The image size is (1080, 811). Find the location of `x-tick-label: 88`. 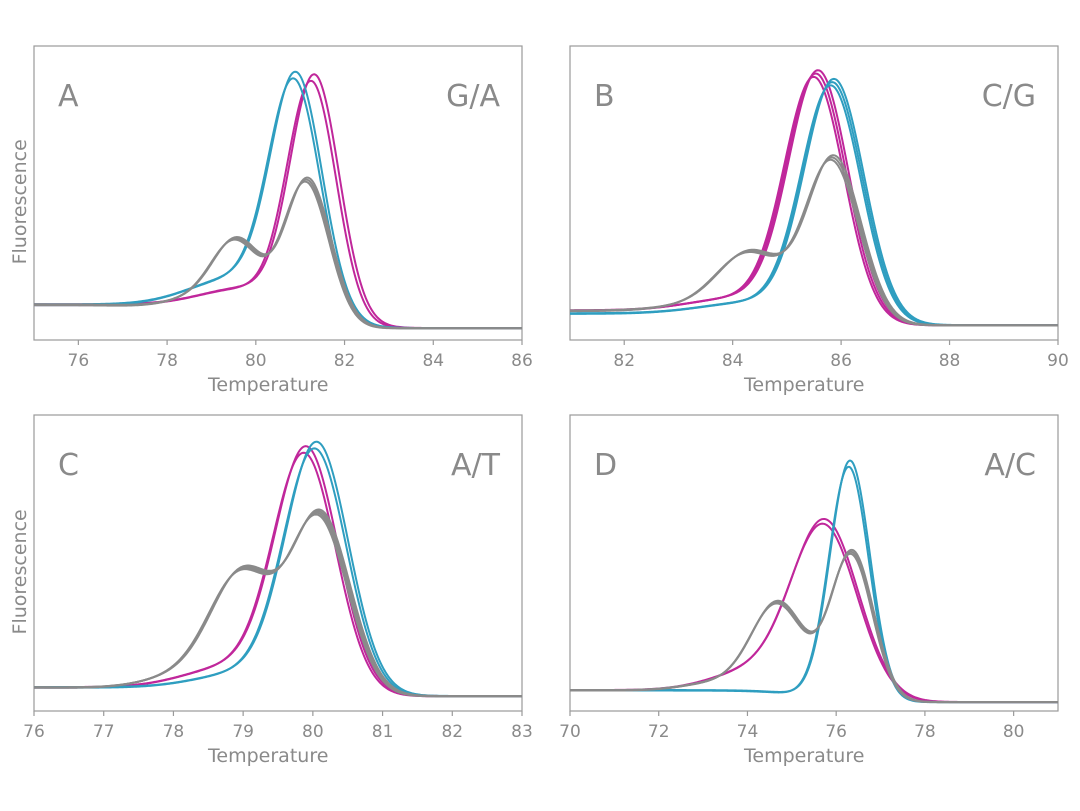

x-tick-label: 88 is located at coordinates (950, 361).